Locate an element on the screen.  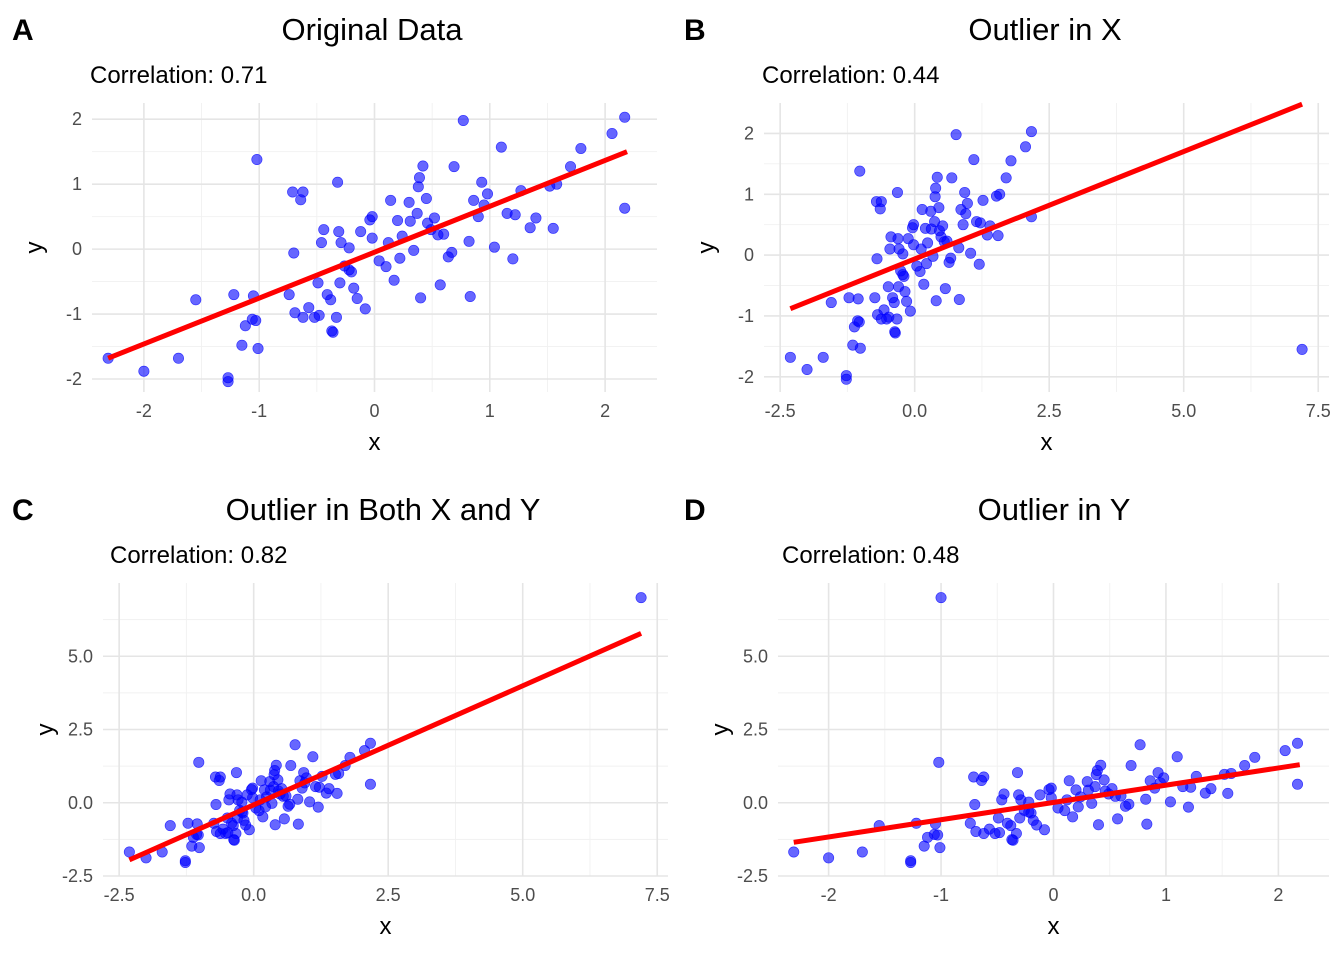
y-tick-label: -2 is located at coordinates (746, 377).